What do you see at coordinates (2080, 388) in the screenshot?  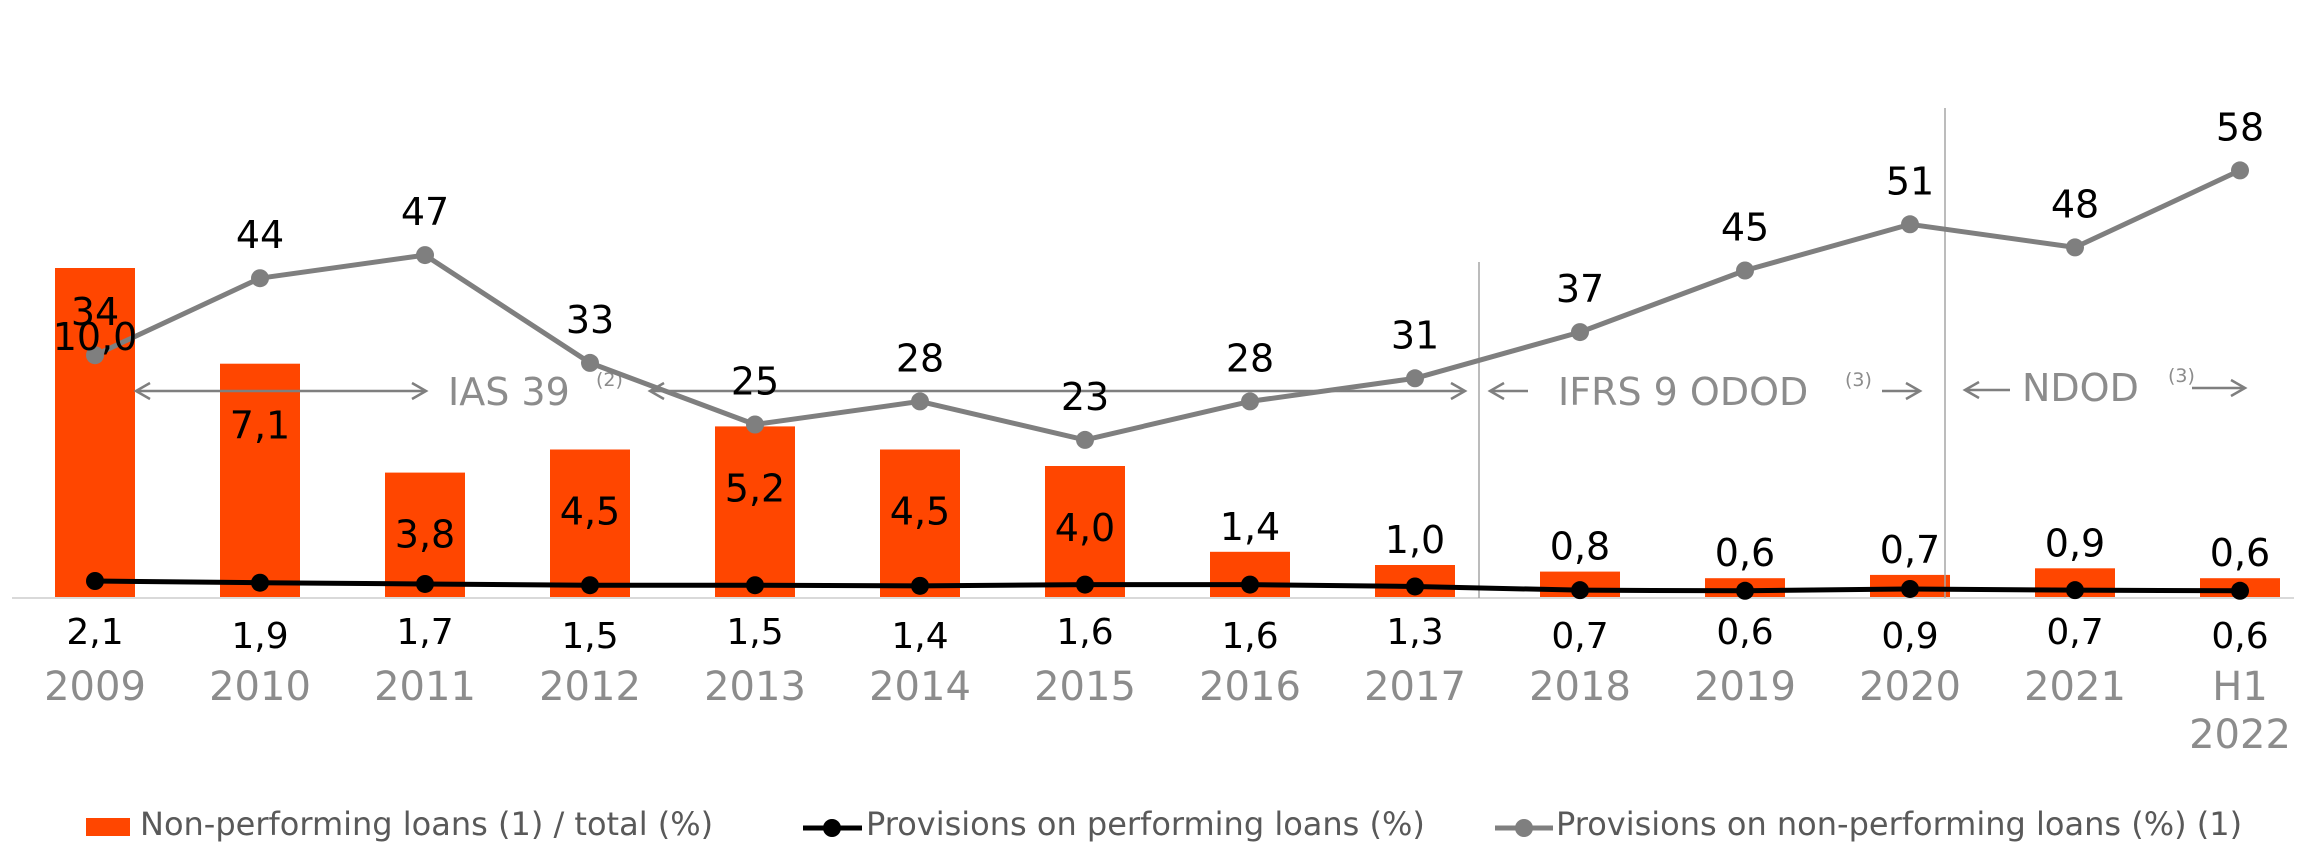 I see `regime-label-ndod: NDOD` at bounding box center [2080, 388].